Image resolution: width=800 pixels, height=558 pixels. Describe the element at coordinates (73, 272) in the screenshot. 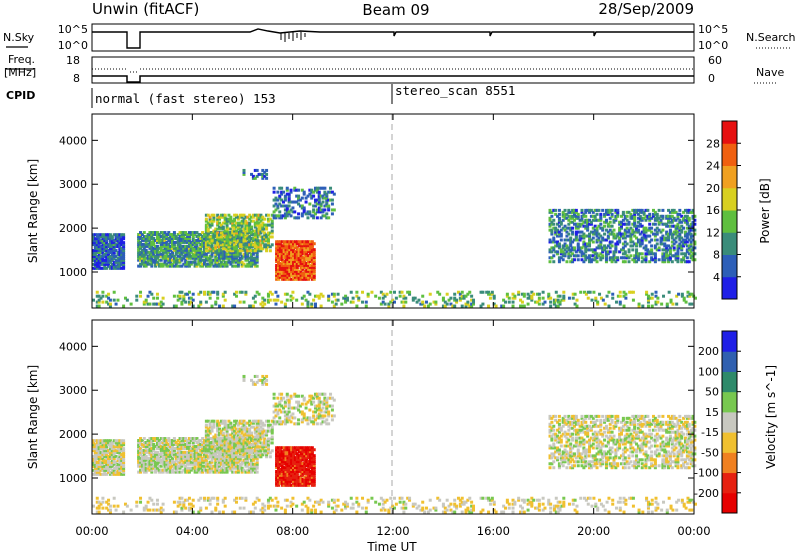

I see `y-tick-label: 1000` at that location.